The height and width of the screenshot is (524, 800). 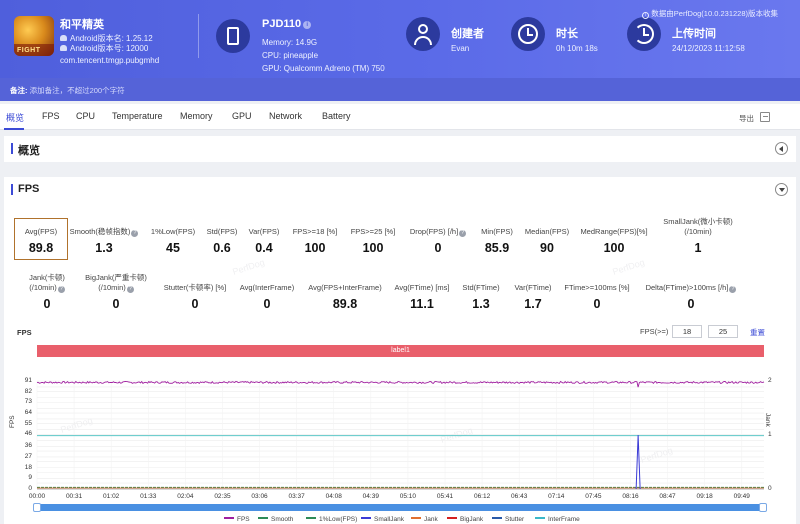 What do you see at coordinates (746, 118) in the screenshot?
I see `export-button: 导出` at bounding box center [746, 118].